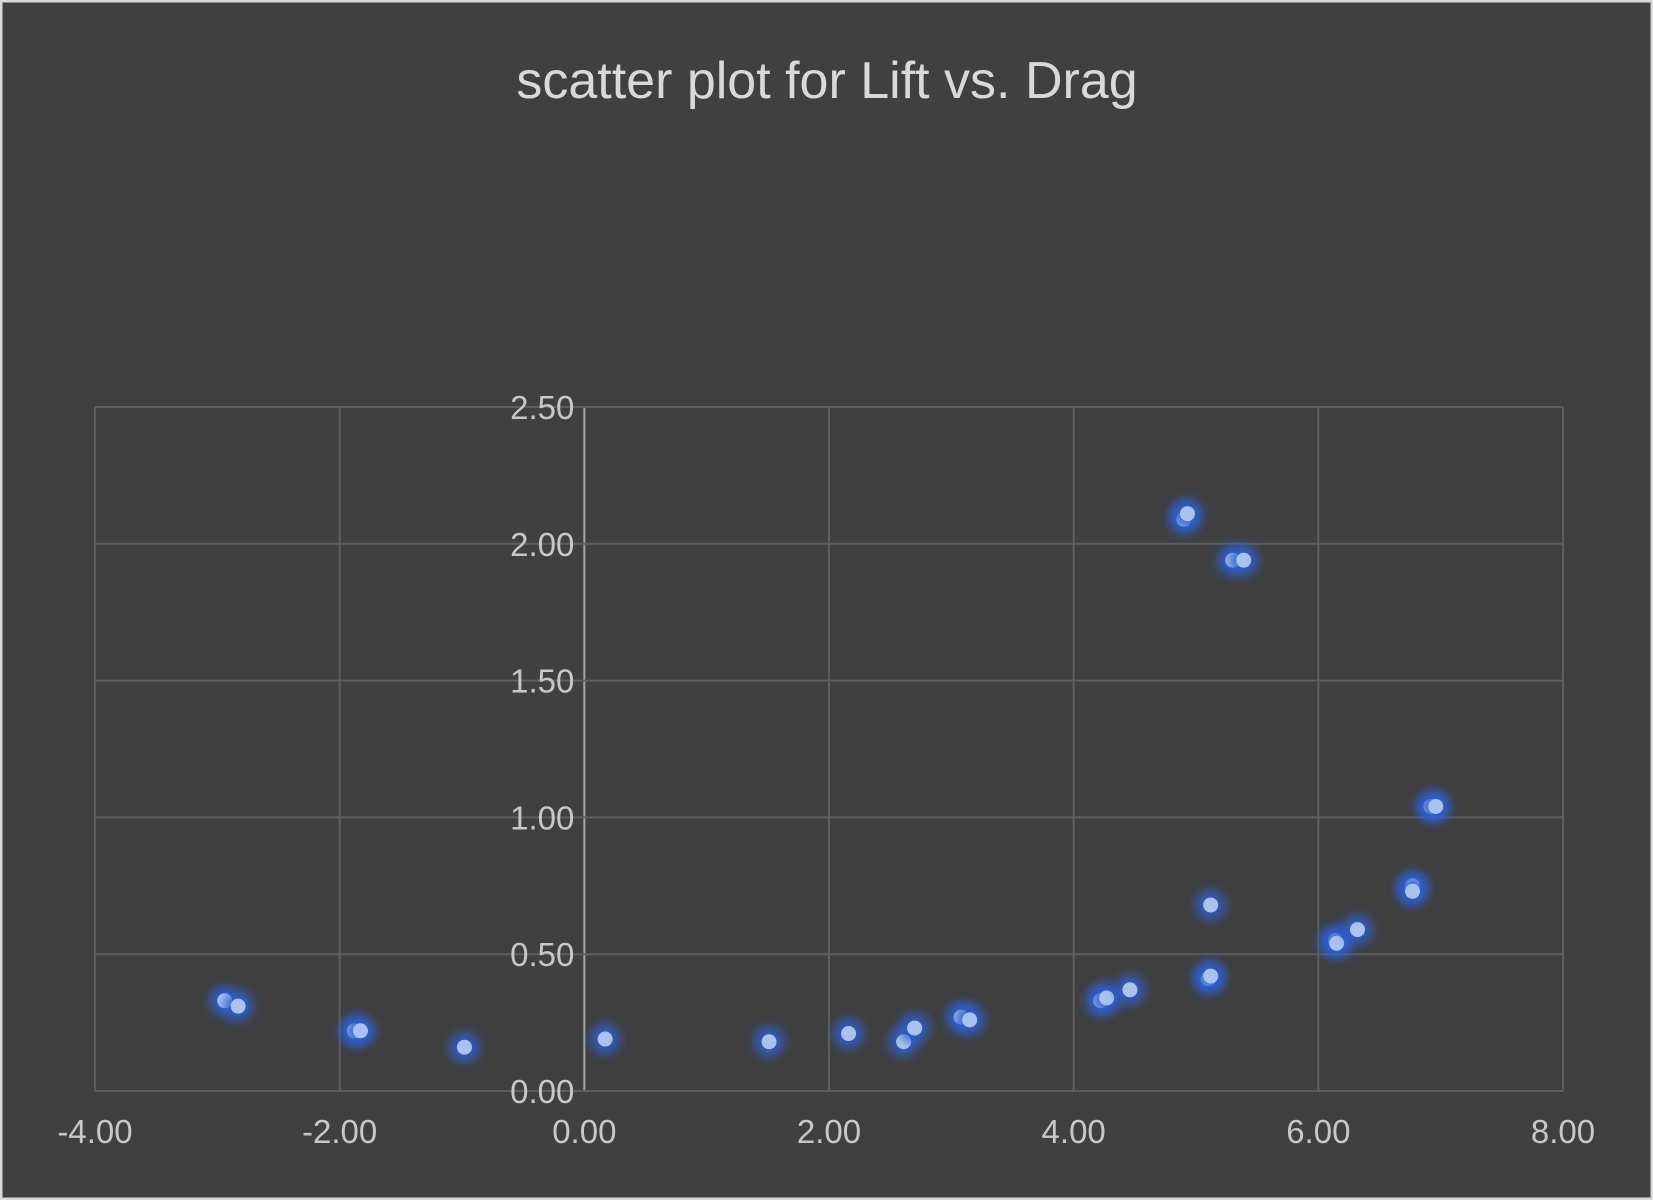 This screenshot has width=1653, height=1200. What do you see at coordinates (542, 544) in the screenshot?
I see `y-tick-label: 2.00` at bounding box center [542, 544].